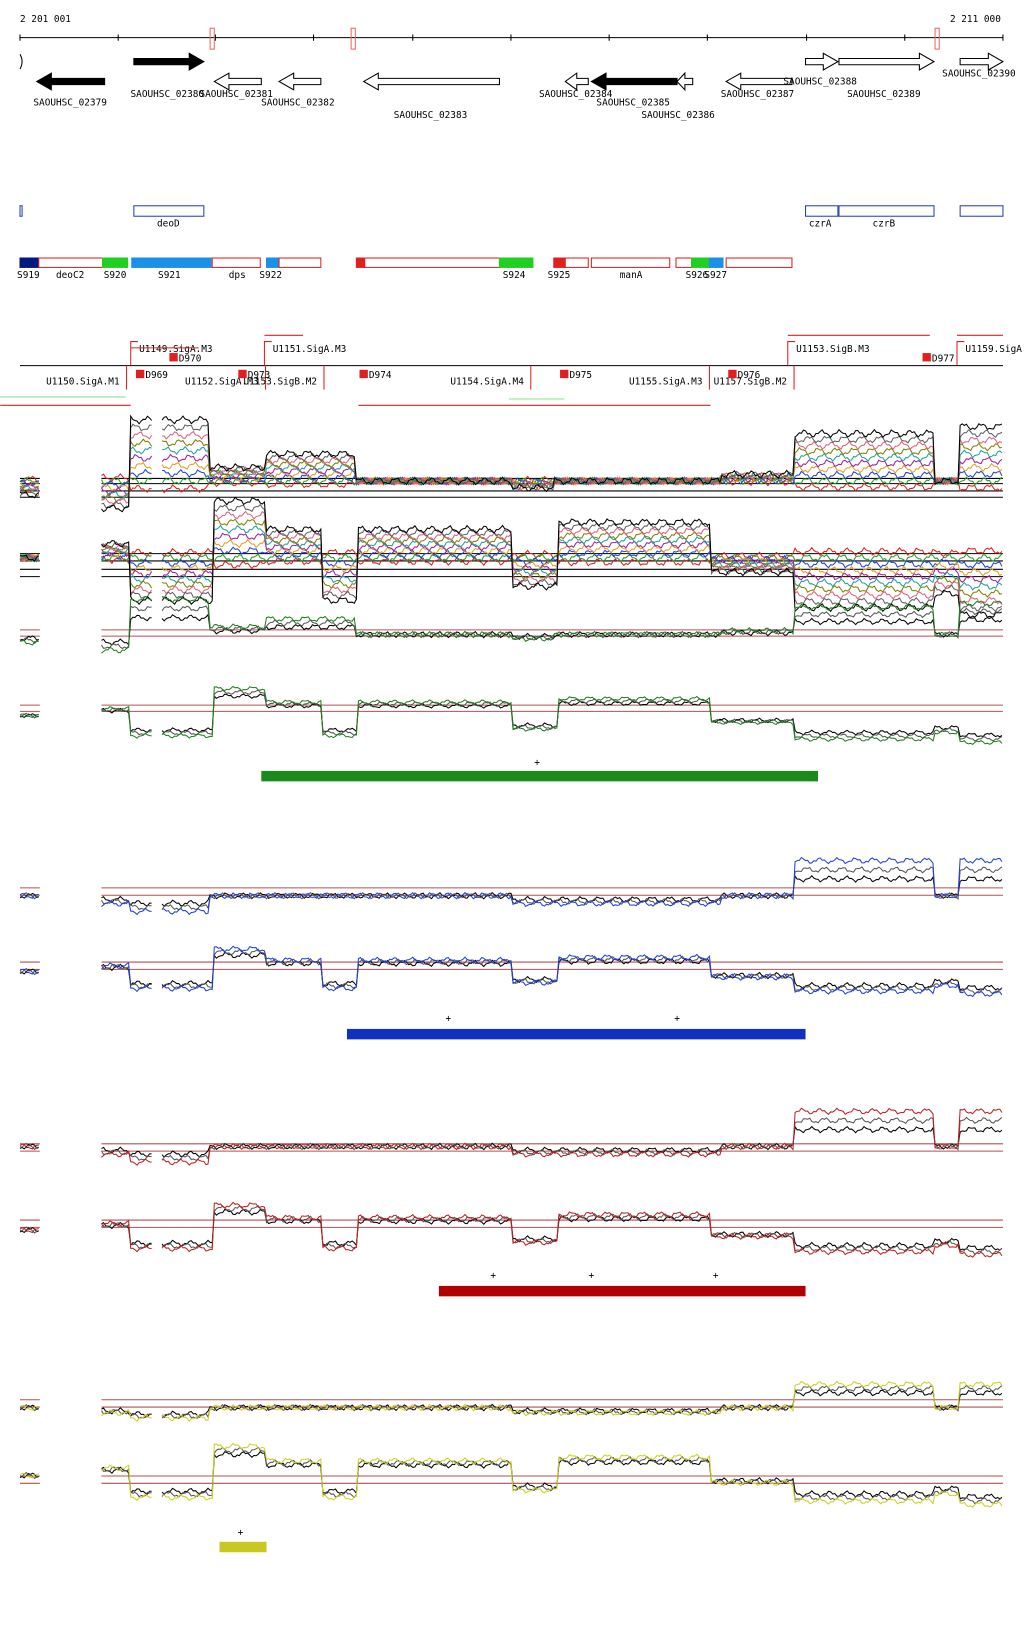 This screenshot has width=1024, height=1640. Describe the element at coordinates (993, 349) in the screenshot. I see `promoter-label: U1159.SigA` at that location.